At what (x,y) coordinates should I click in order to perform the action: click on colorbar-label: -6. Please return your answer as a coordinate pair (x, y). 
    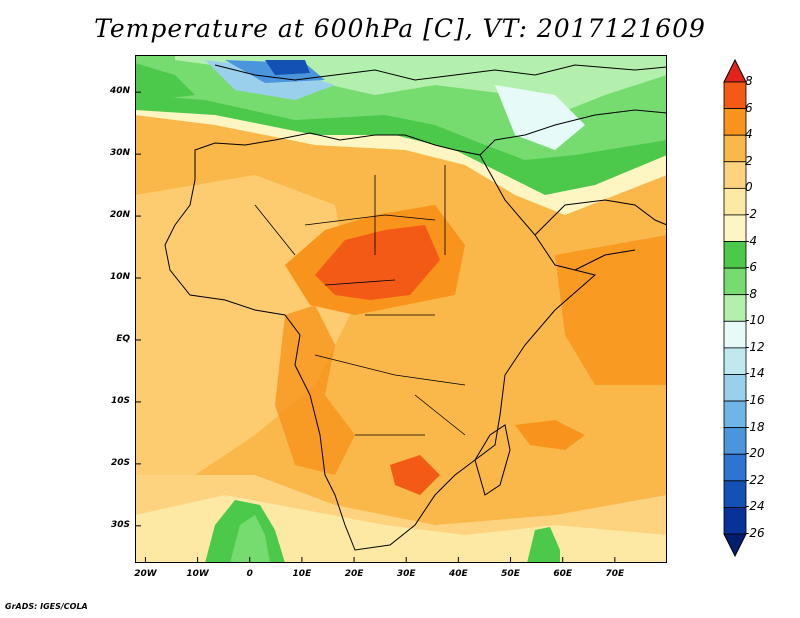
    Looking at the image, I should click on (751, 267).